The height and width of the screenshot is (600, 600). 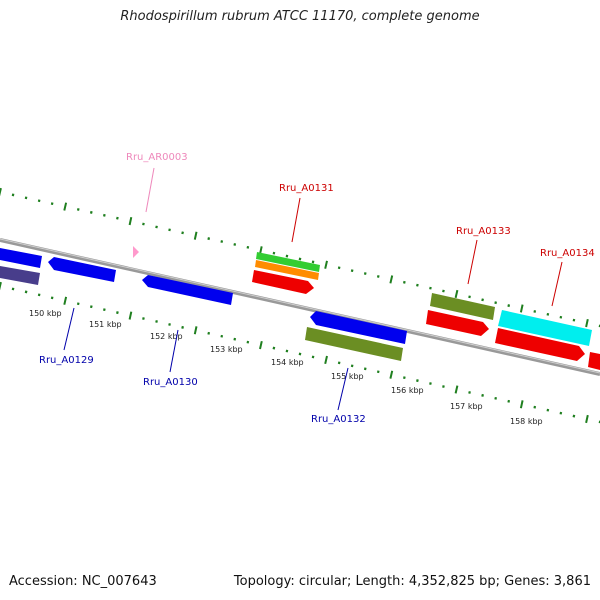 What do you see at coordinates (407, 390) in the screenshot?
I see `scale-label-156: 156 kbp` at bounding box center [407, 390].